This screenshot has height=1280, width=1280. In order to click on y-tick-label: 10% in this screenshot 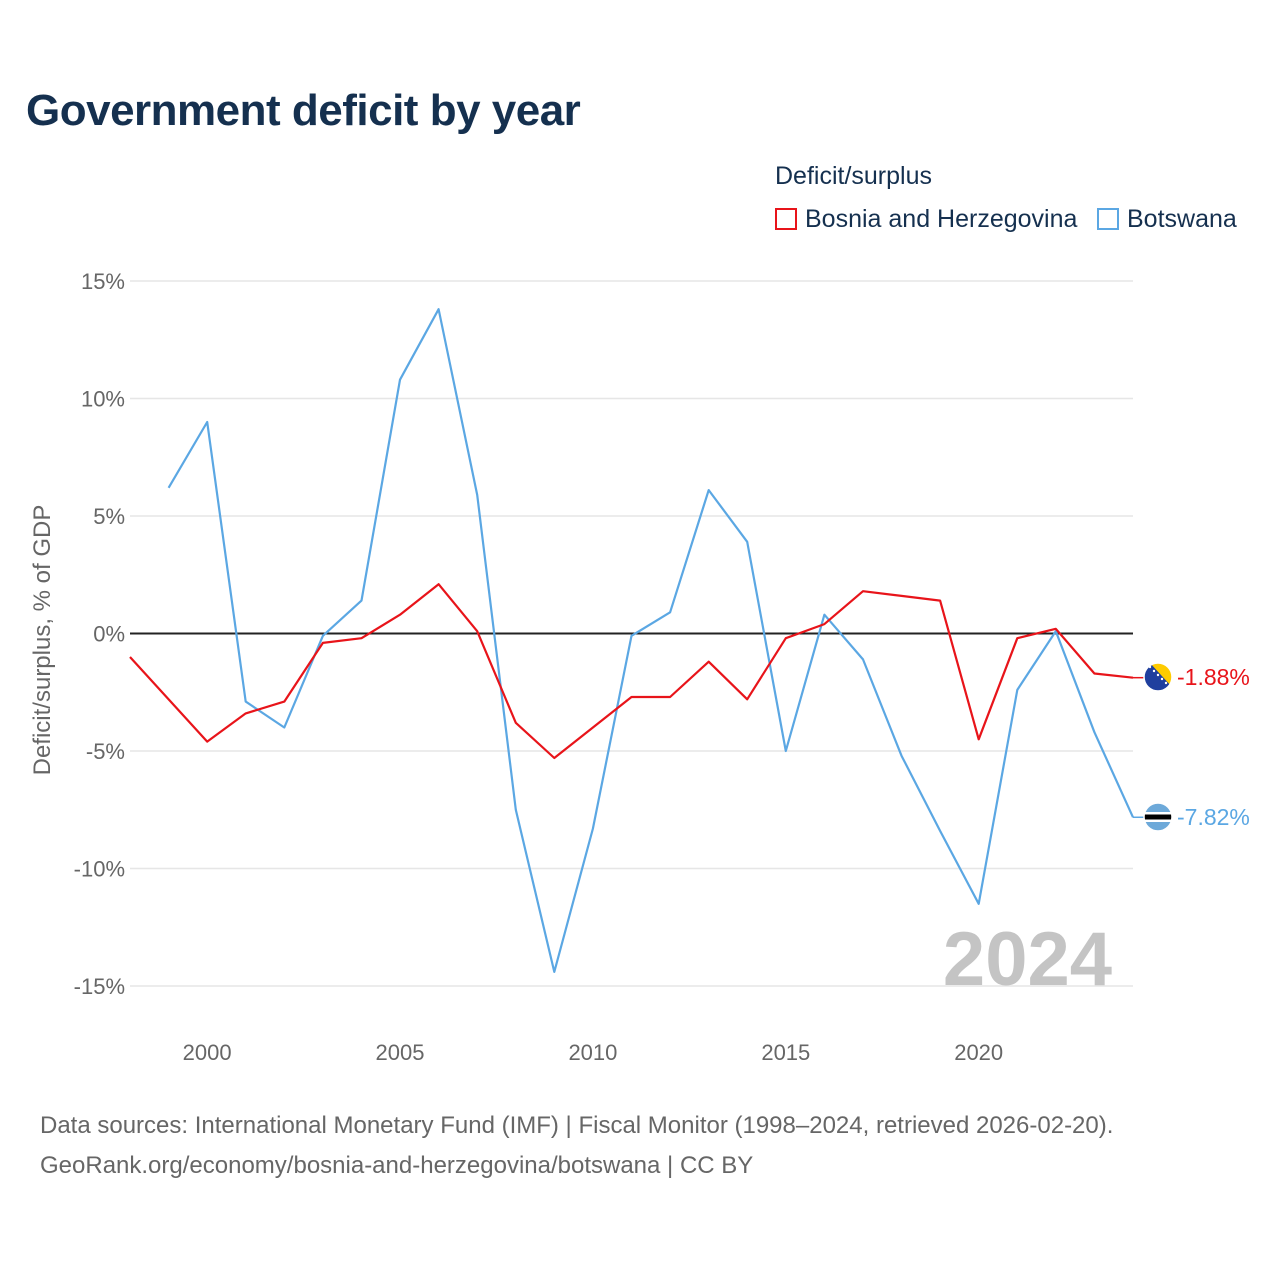, I will do `click(103, 399)`.